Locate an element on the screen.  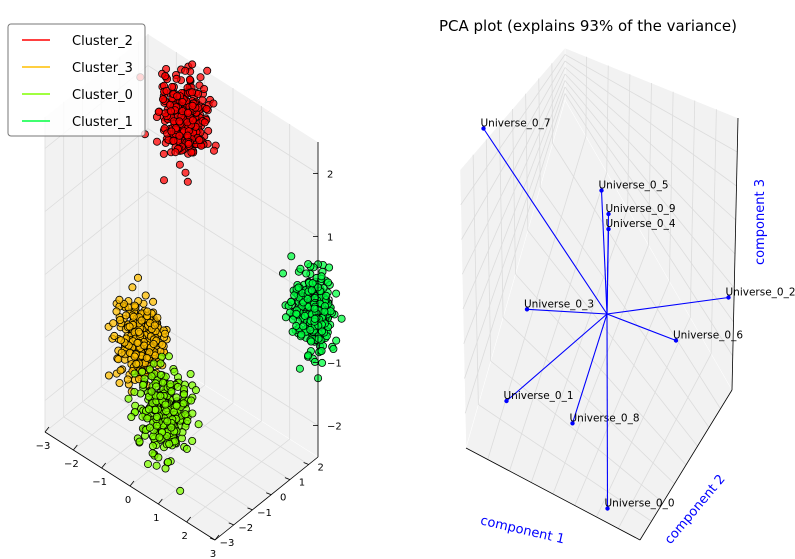
x-tick-mark is located at coordinates (160, 501).